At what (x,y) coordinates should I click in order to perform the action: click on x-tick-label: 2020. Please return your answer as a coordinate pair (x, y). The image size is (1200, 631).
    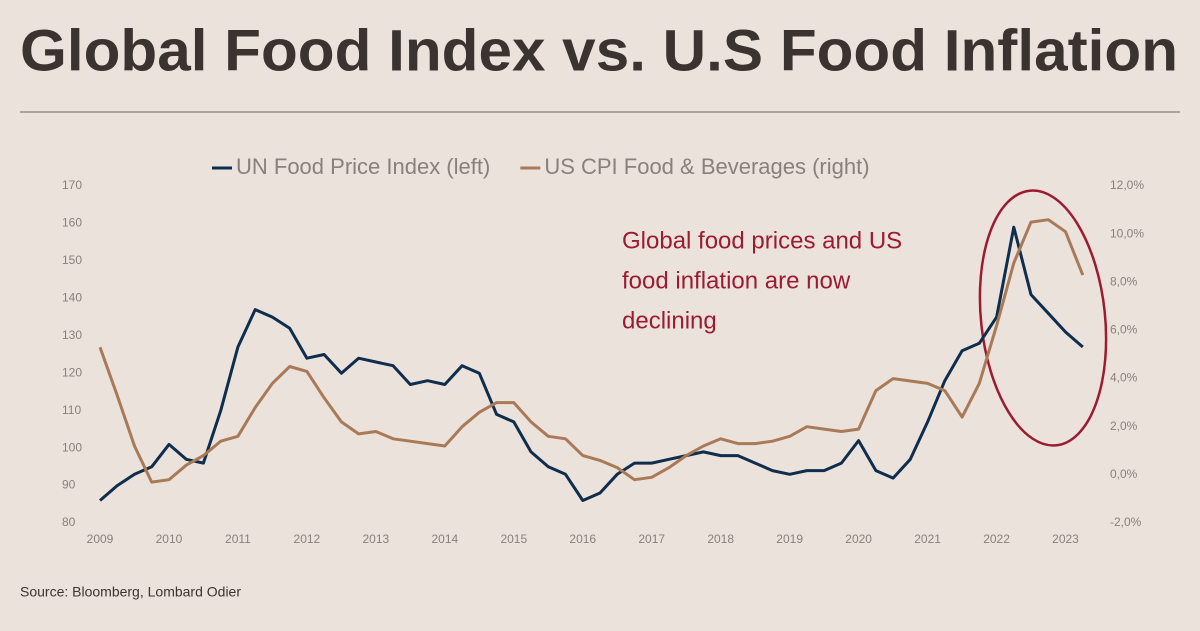
    Looking at the image, I should click on (858, 539).